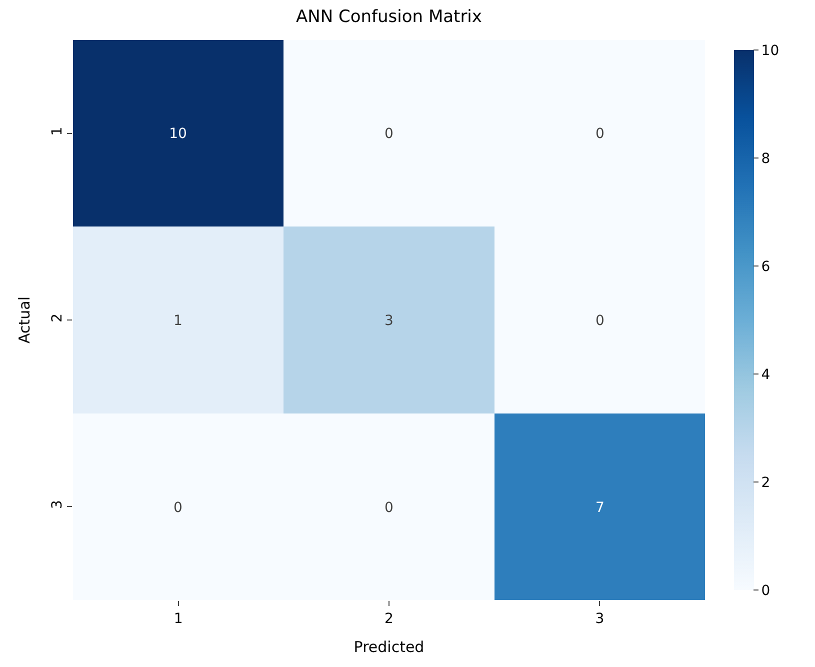  What do you see at coordinates (389, 618) in the screenshot?
I see `x-tick-label: 2` at bounding box center [389, 618].